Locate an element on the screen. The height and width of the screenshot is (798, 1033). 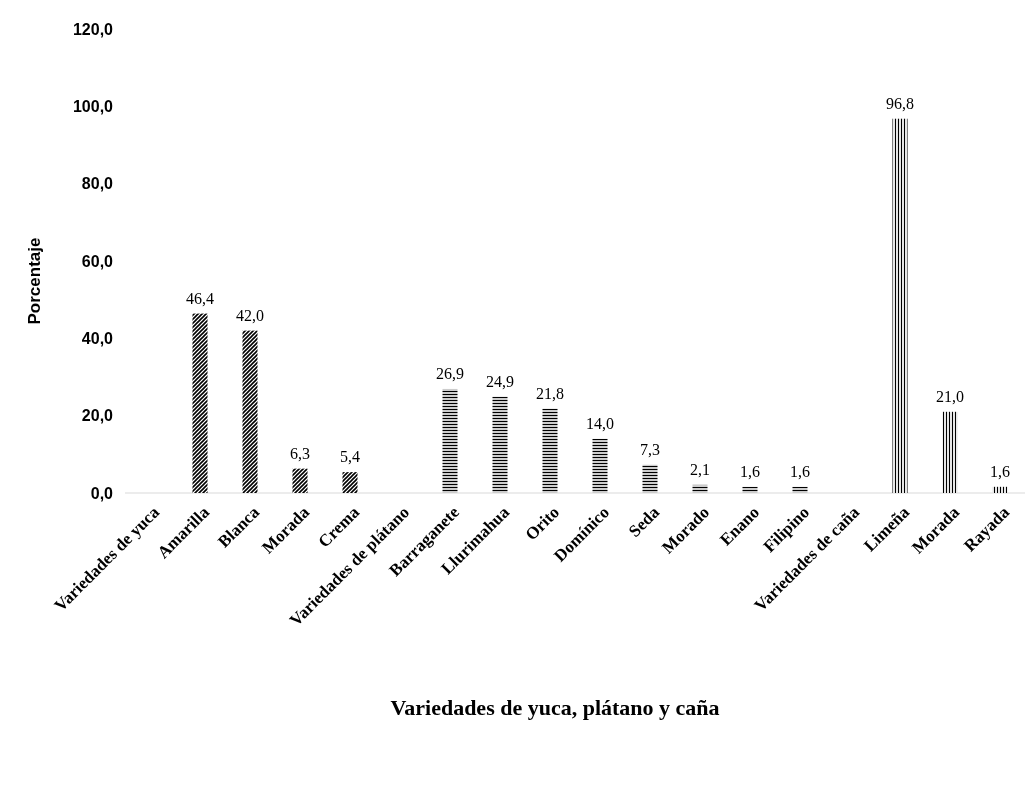
data-label: 46,4 is located at coordinates (200, 298).